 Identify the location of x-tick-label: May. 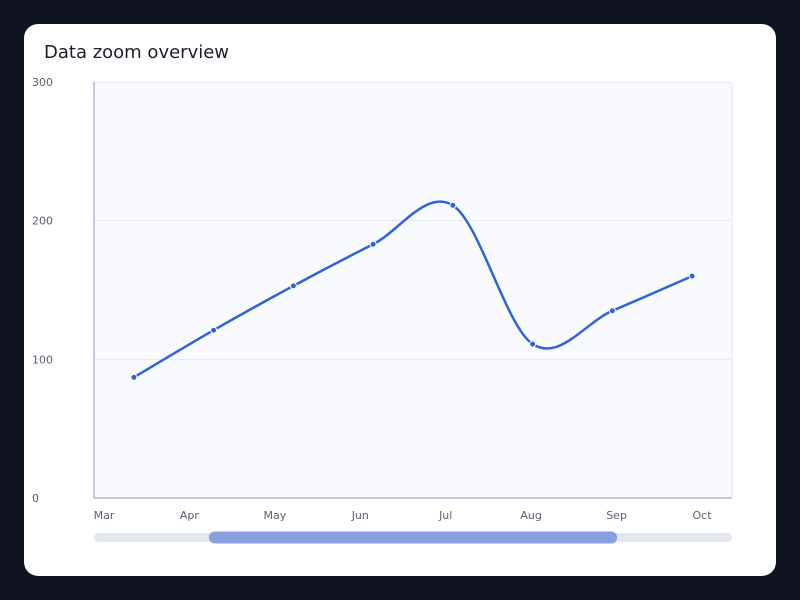
(274, 515).